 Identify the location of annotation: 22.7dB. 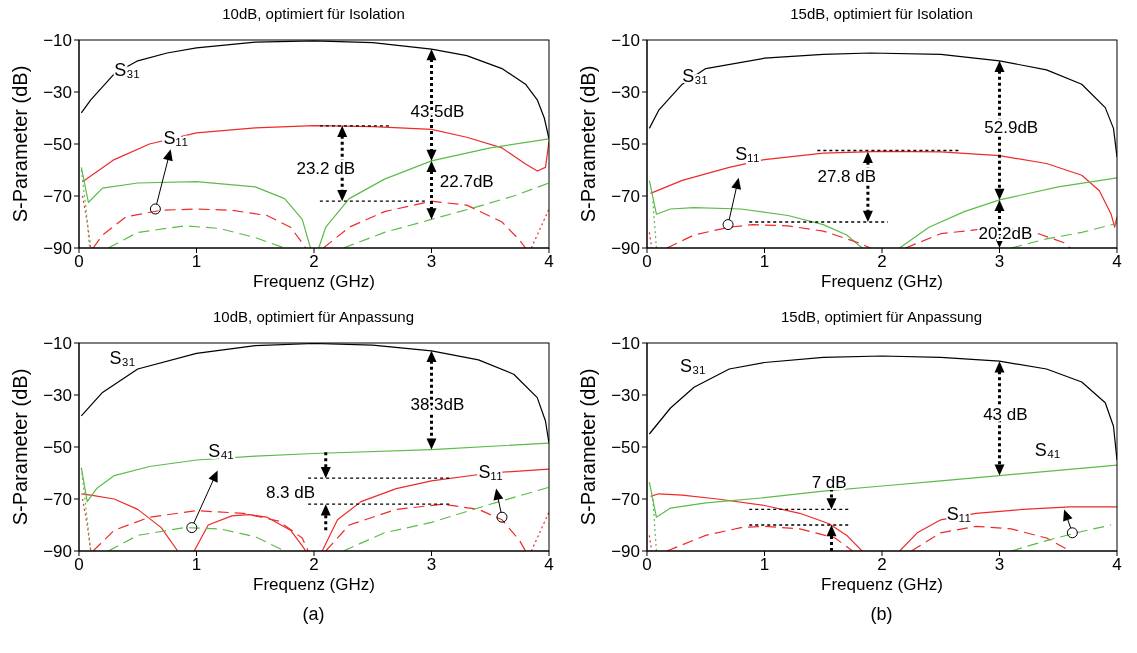
(466, 182).